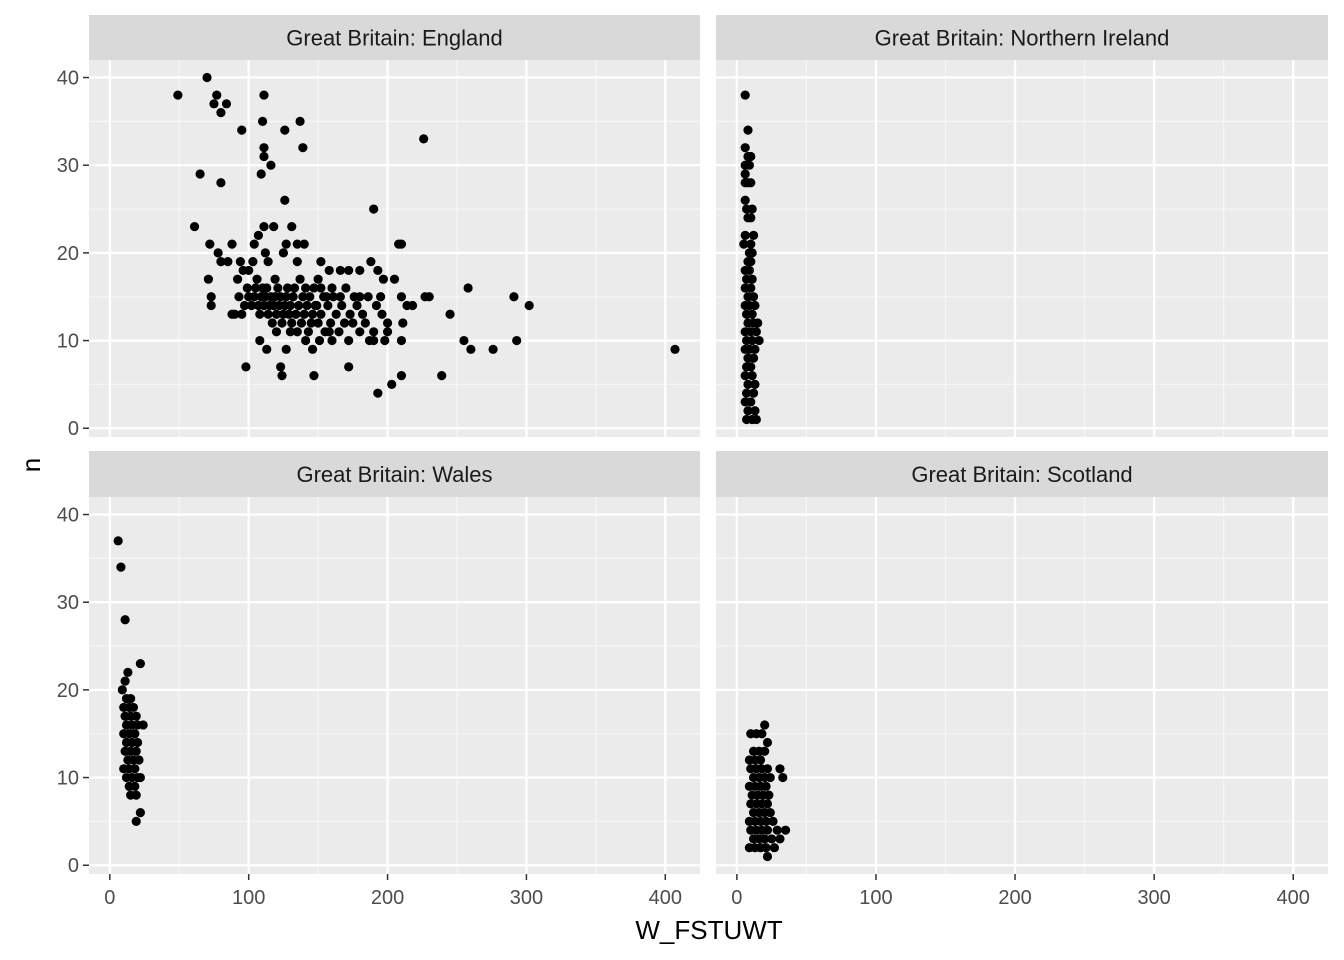 Image resolution: width=1344 pixels, height=960 pixels. I want to click on x-axis-title: W_FSTUWT, so click(708, 930).